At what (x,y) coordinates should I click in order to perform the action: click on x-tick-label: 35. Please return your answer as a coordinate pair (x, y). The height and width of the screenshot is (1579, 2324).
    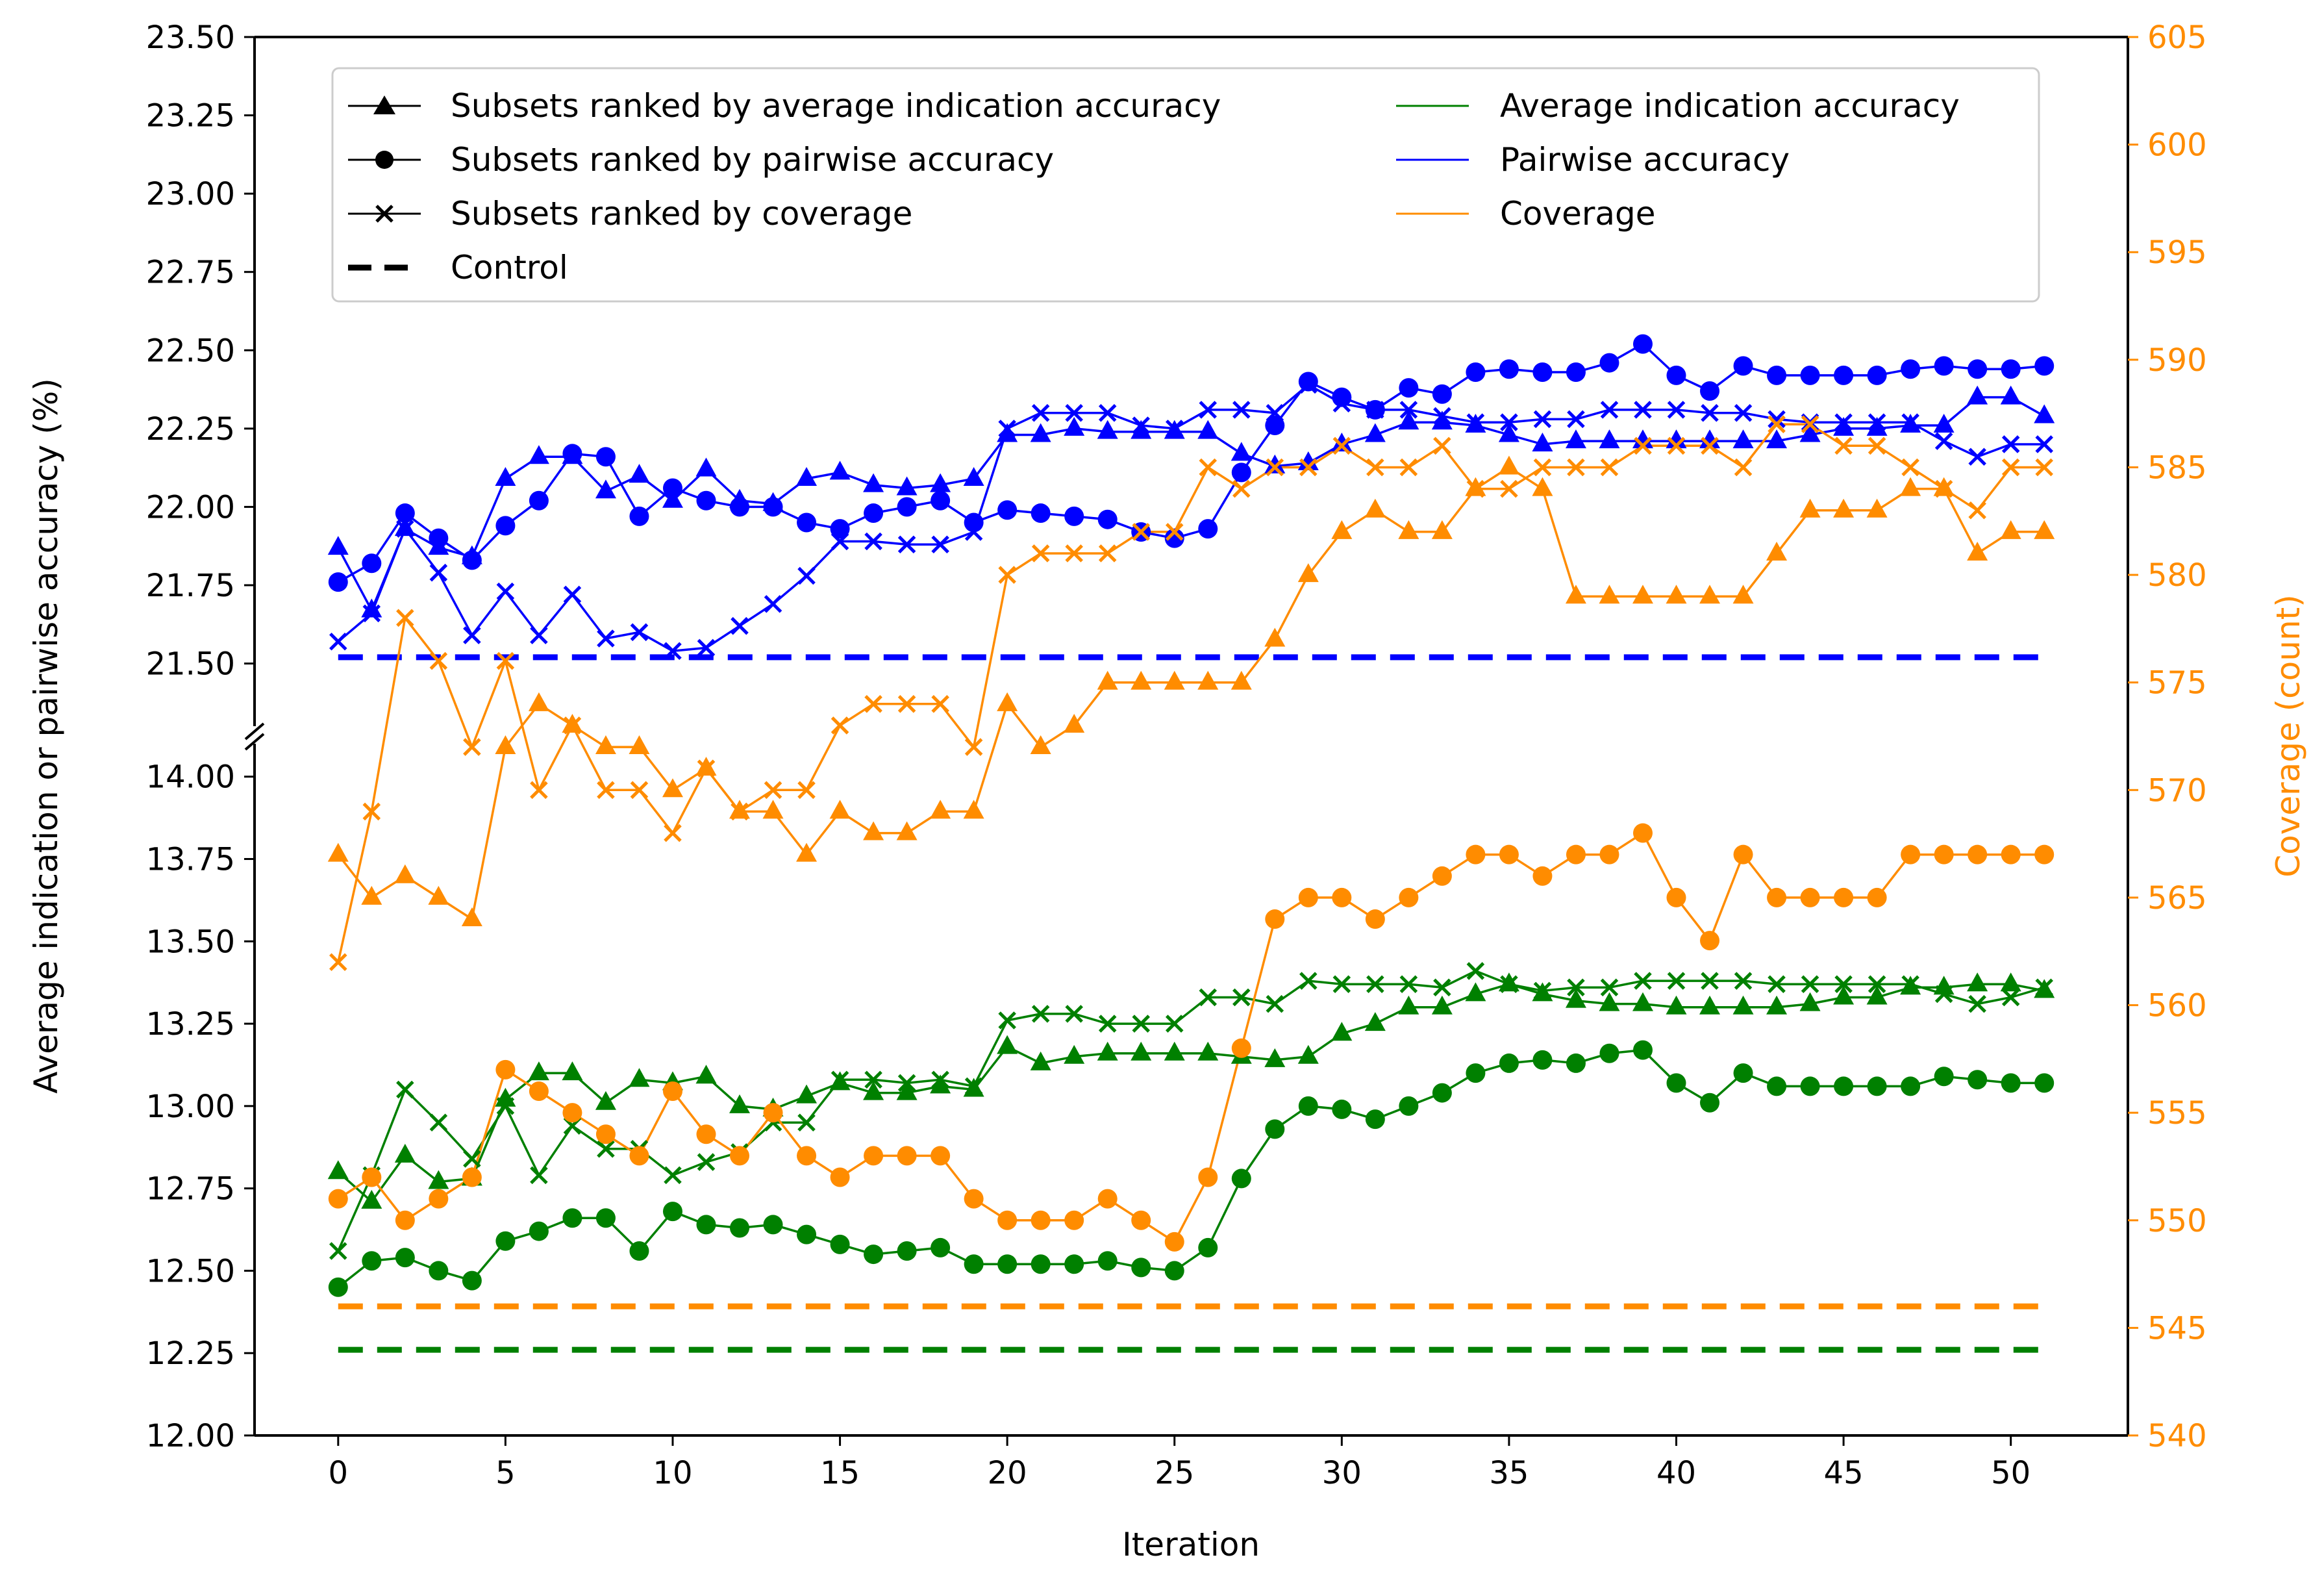
    Looking at the image, I should click on (1509, 1473).